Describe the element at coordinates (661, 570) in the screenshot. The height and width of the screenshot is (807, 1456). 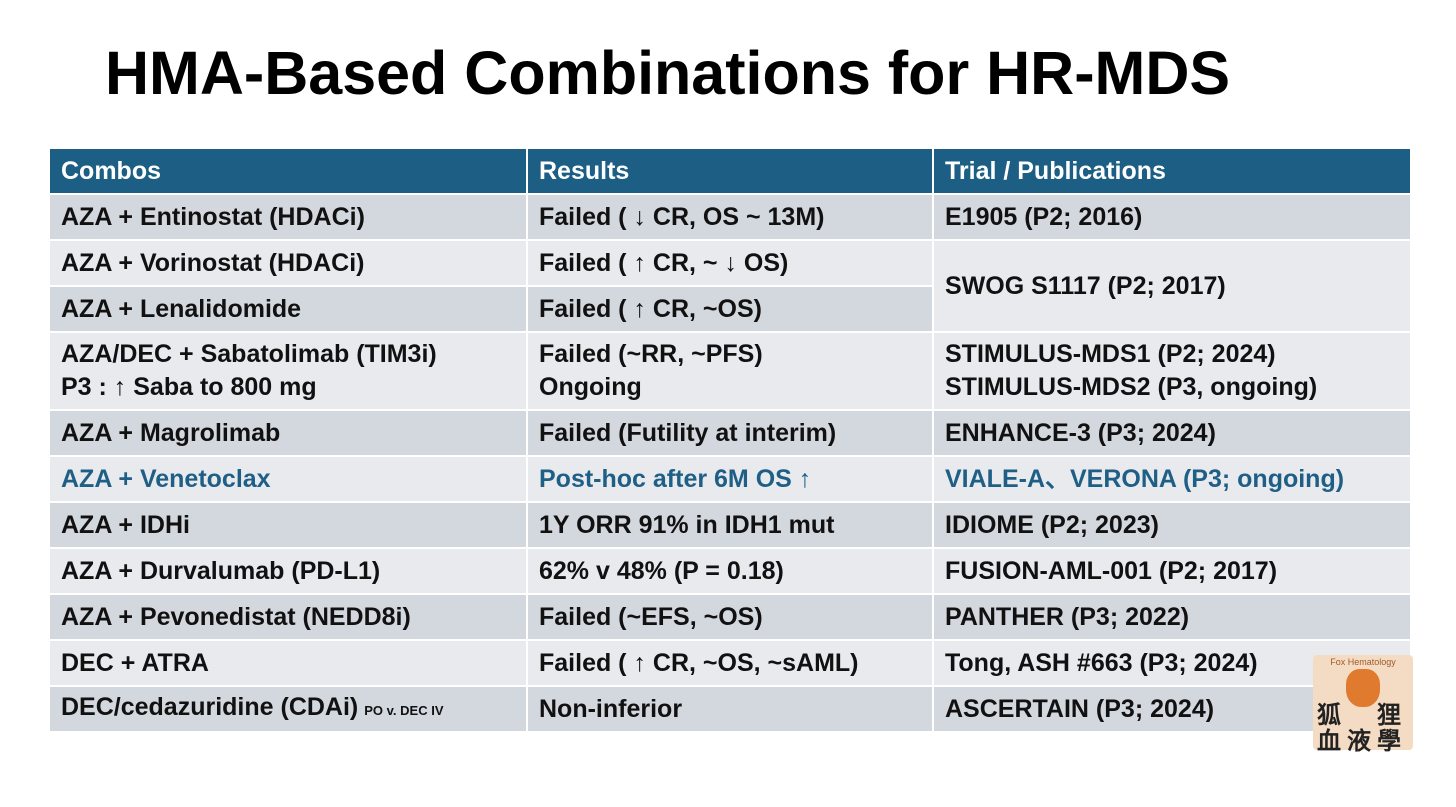
I see `cell-text: 62% v 48% (P = 0.18)` at that location.